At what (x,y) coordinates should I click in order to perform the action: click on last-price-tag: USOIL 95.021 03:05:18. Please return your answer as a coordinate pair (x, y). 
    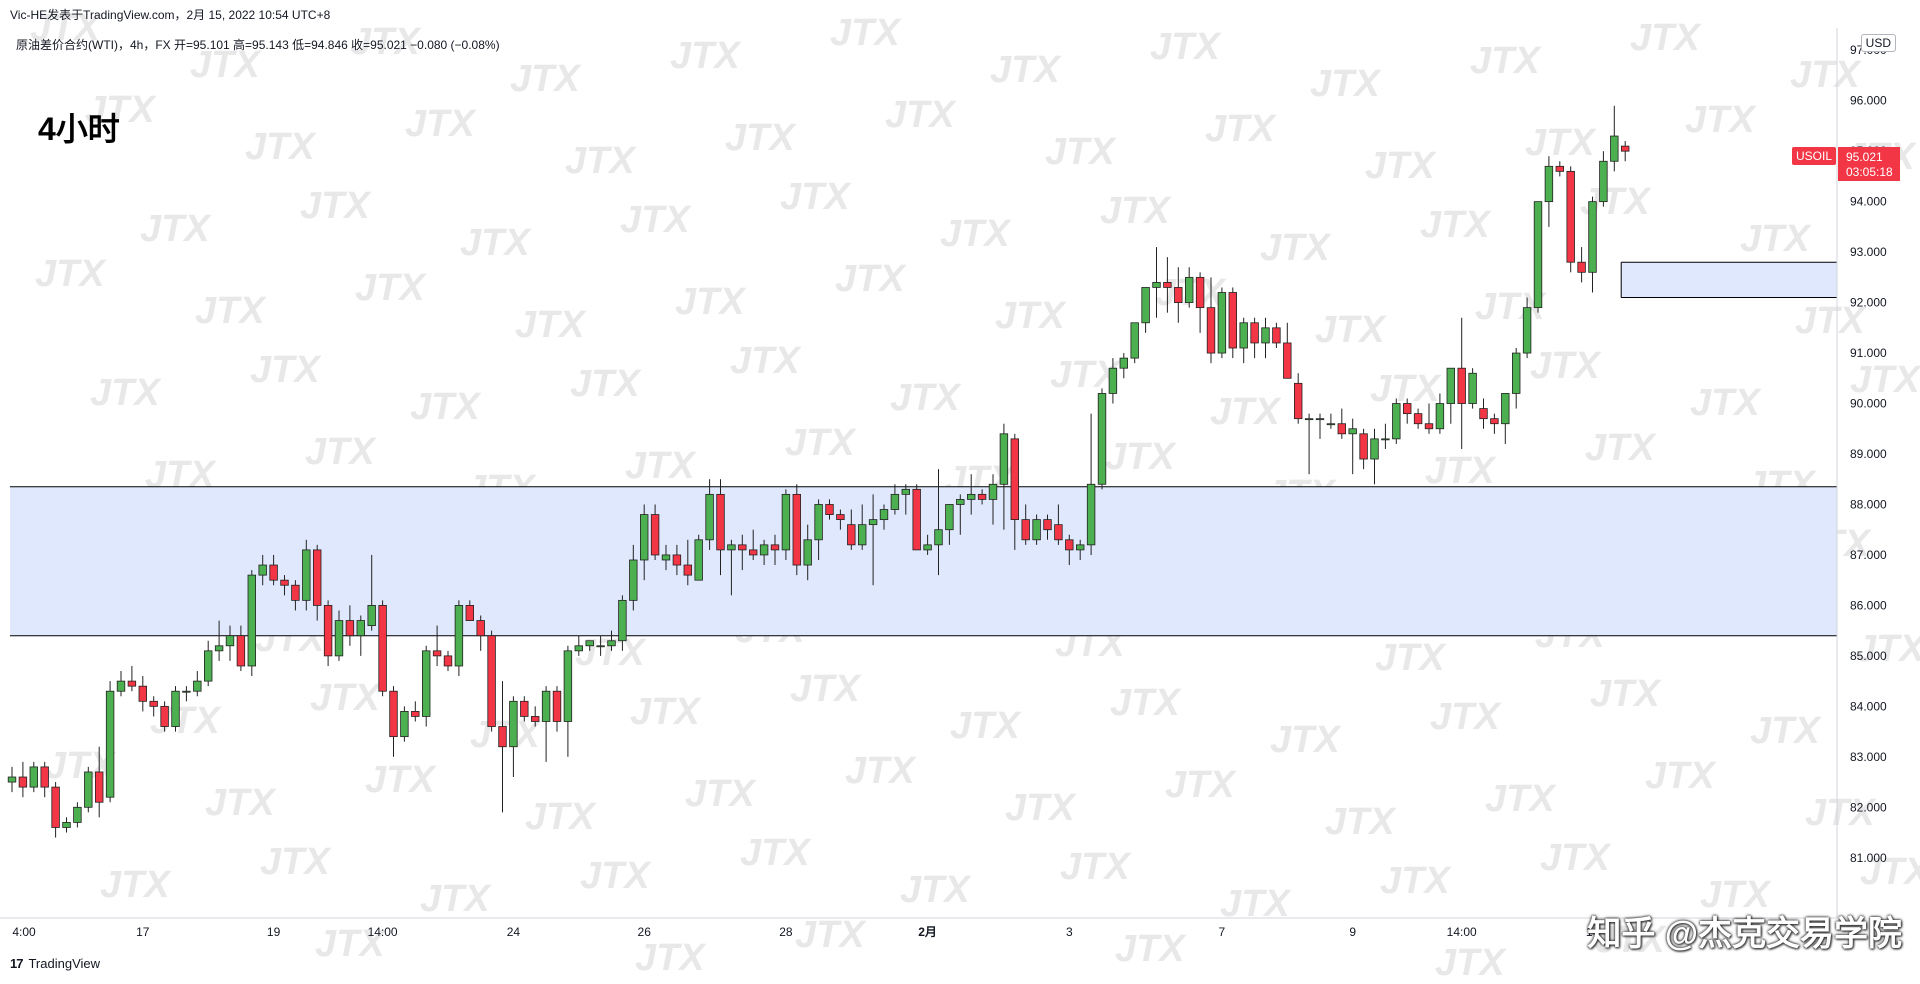
    Looking at the image, I should click on (1846, 164).